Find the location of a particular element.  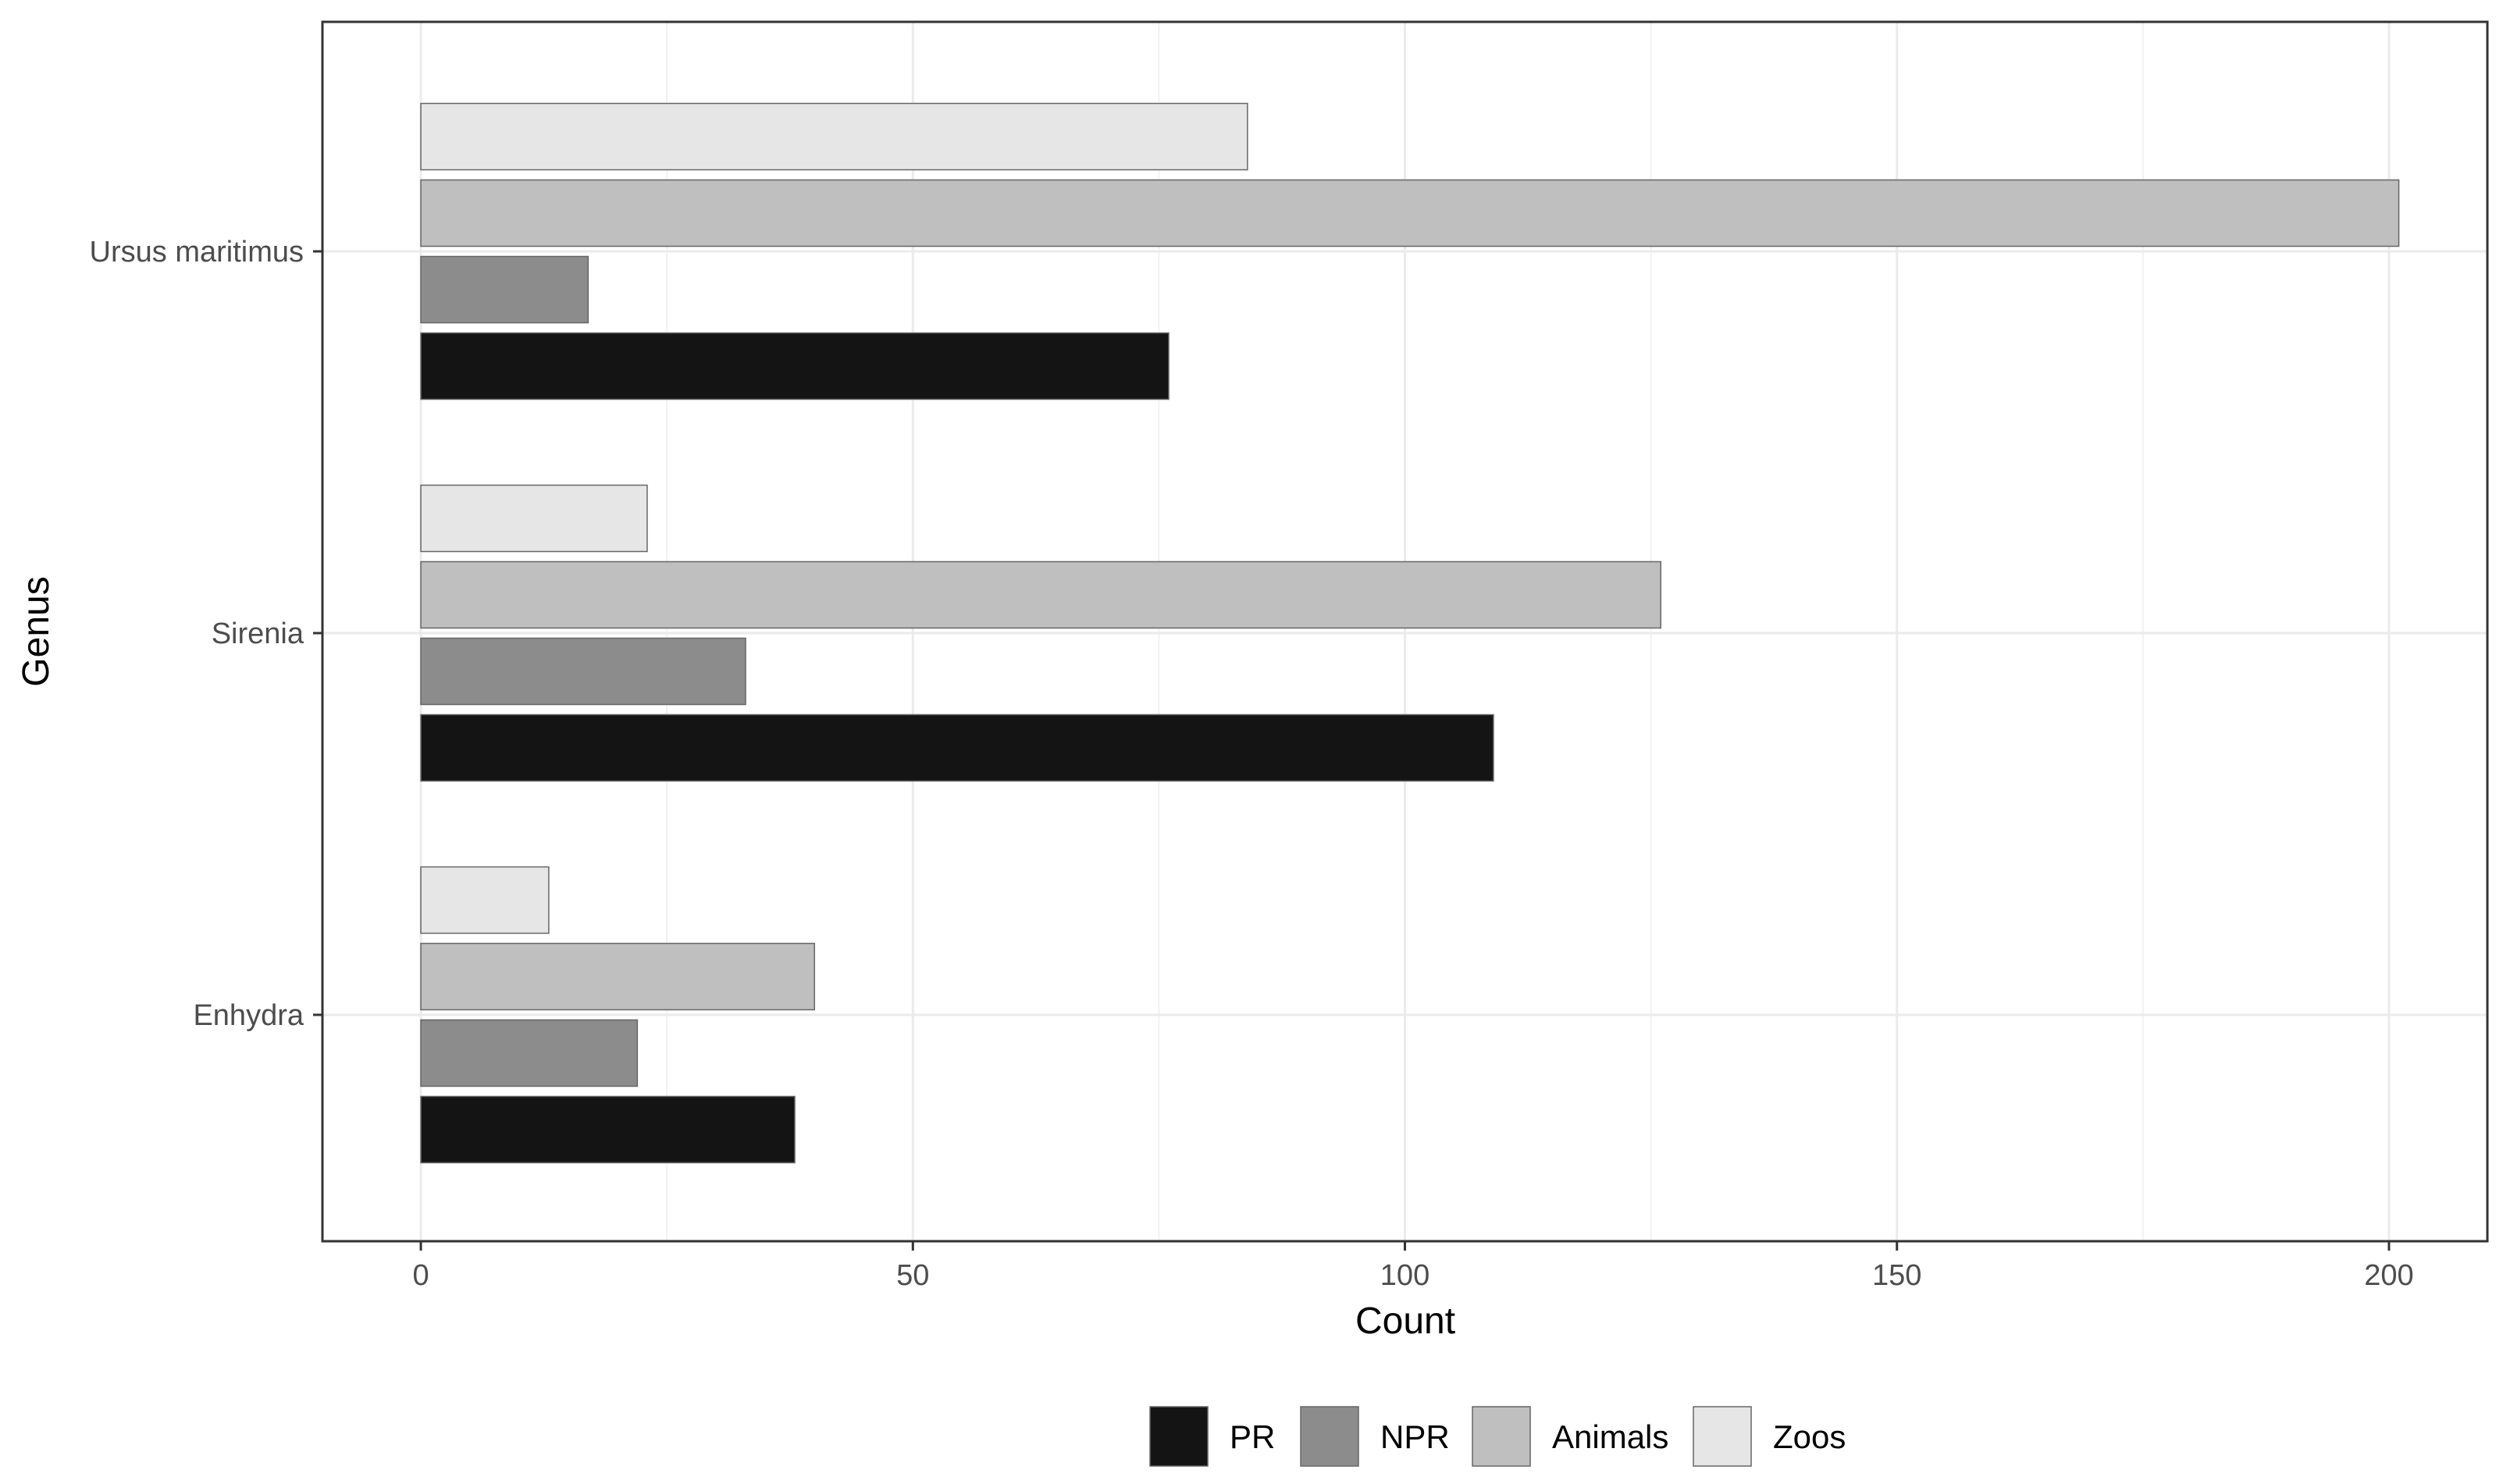

legend-label-zoos: Zoos is located at coordinates (1809, 1436).